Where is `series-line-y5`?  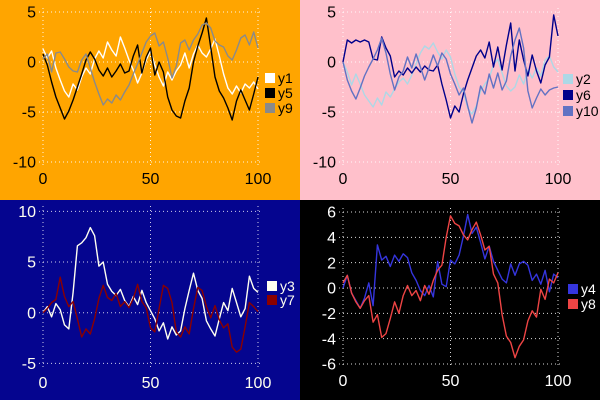 series-line-y5 is located at coordinates (150, 69).